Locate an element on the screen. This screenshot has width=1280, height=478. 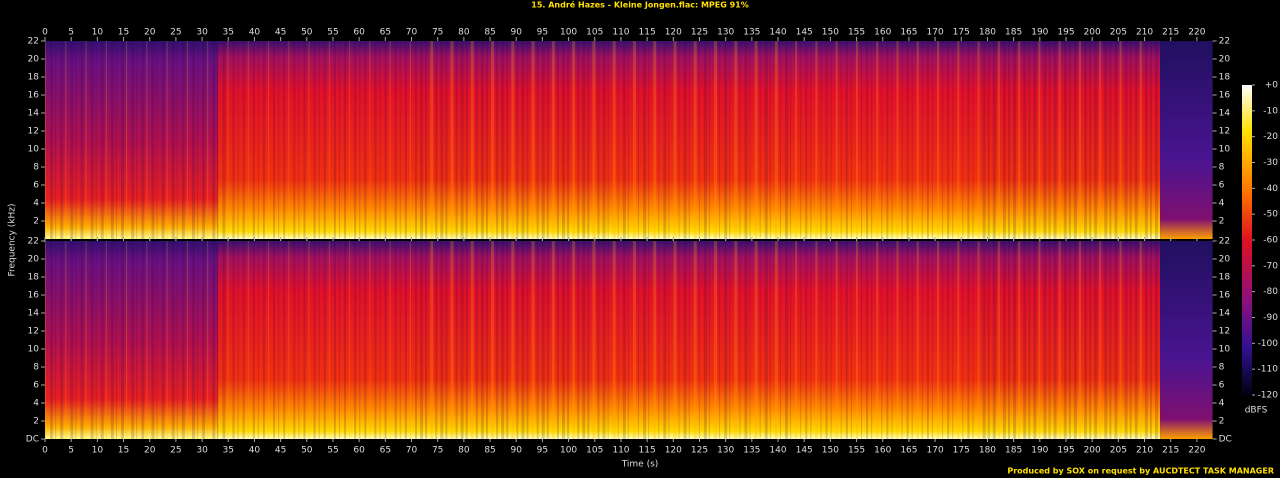
x-tick-label: 125 is located at coordinates (699, 451).